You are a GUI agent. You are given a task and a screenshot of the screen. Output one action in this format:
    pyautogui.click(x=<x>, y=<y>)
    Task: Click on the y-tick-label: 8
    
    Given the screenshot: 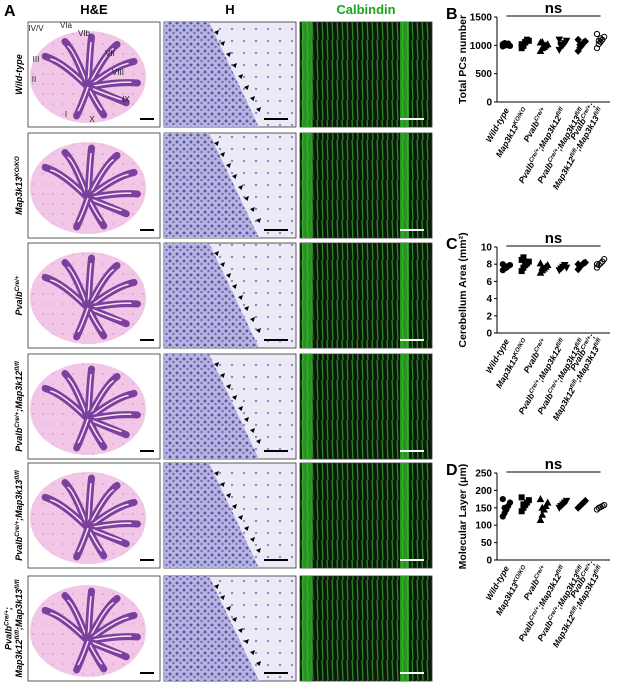 What is the action you would take?
    pyautogui.click(x=489, y=265)
    